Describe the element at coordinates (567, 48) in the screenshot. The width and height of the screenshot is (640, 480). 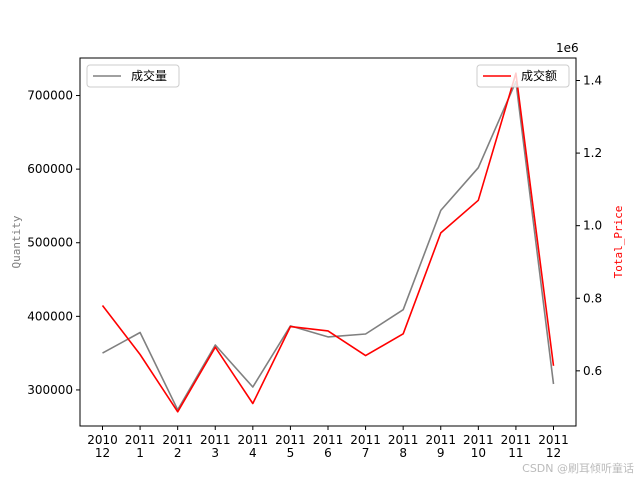
I see `y-right-offset-label: 1e6` at that location.